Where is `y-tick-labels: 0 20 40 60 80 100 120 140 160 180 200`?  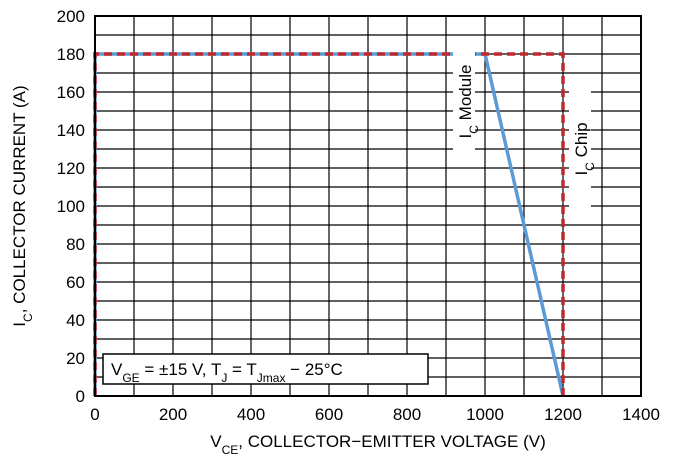 y-tick-labels: 0 20 40 60 80 100 120 140 160 180 200 is located at coordinates (71, 206).